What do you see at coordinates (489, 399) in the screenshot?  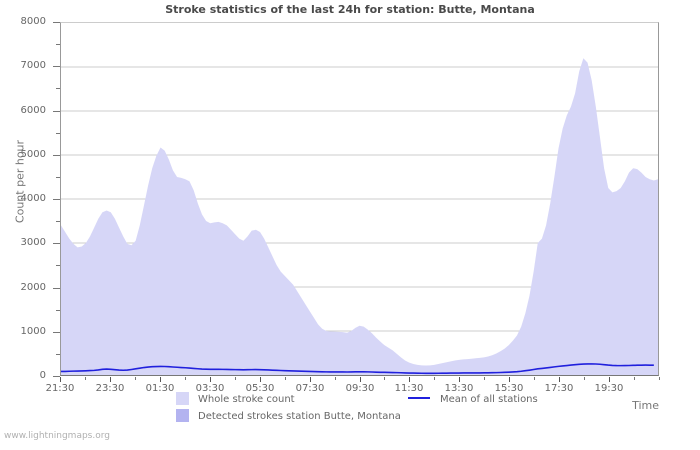 I see `legend-label-mean-of-all-stations: Mean of all stations` at bounding box center [489, 399].